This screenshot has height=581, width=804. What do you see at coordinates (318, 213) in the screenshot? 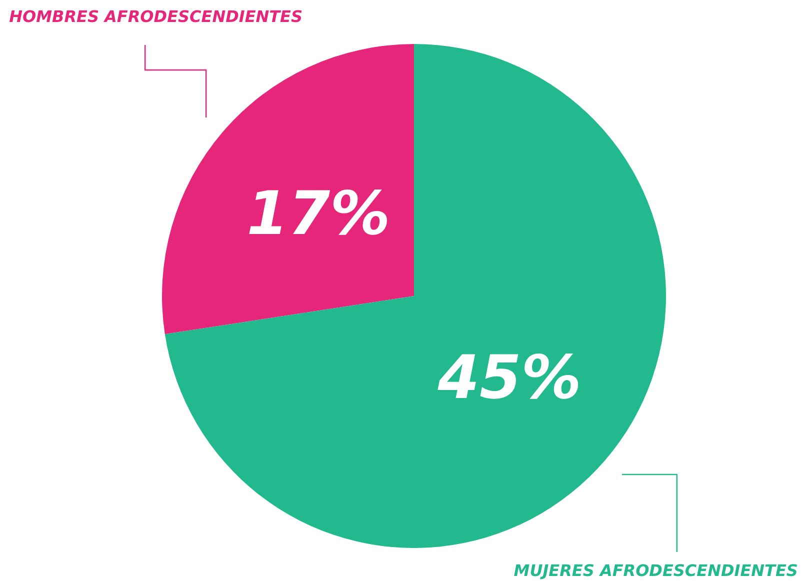
I see `data-label: 17%` at bounding box center [318, 213].